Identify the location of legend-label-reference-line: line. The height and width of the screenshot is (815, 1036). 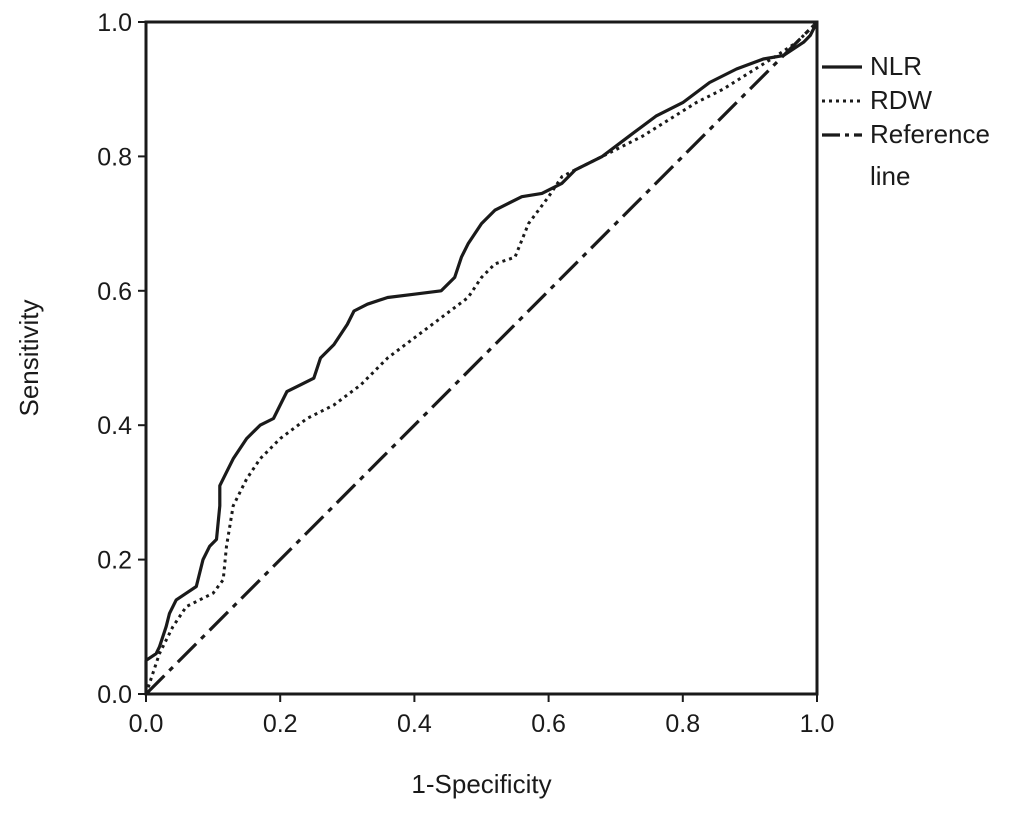
(890, 176).